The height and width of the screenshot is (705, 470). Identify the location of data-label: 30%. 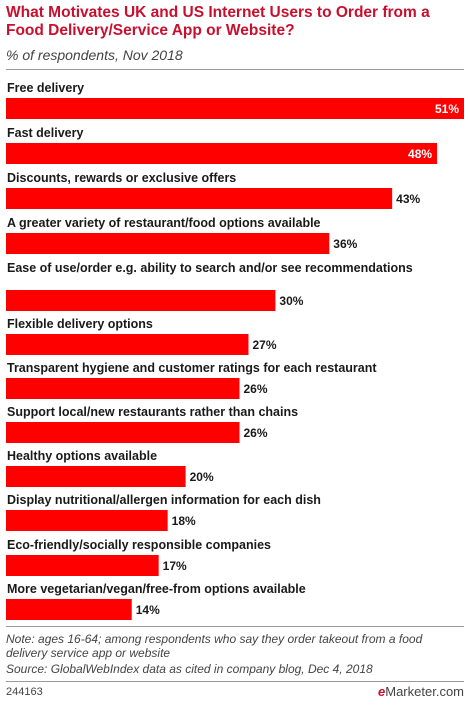
(291, 301).